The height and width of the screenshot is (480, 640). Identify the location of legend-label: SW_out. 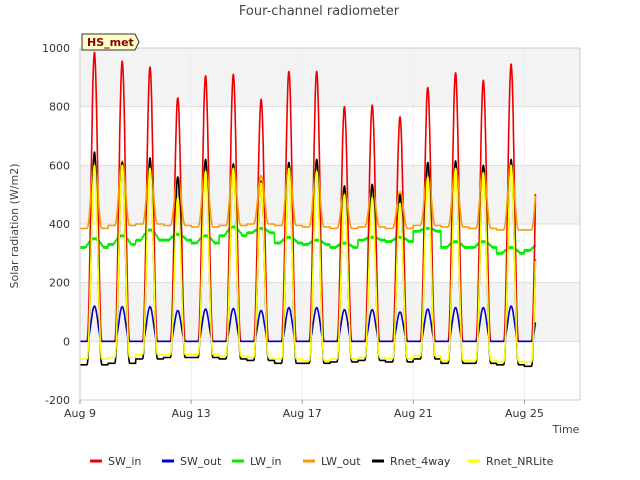
(201, 461).